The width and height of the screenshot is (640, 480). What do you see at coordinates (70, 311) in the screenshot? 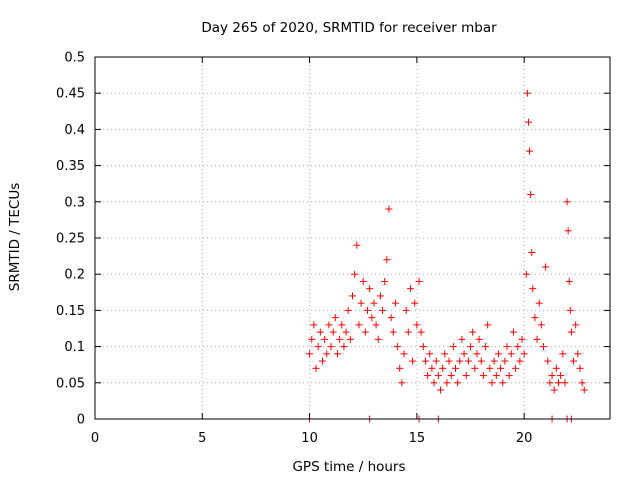
I see `y-tick-label: 0.15` at bounding box center [70, 311].